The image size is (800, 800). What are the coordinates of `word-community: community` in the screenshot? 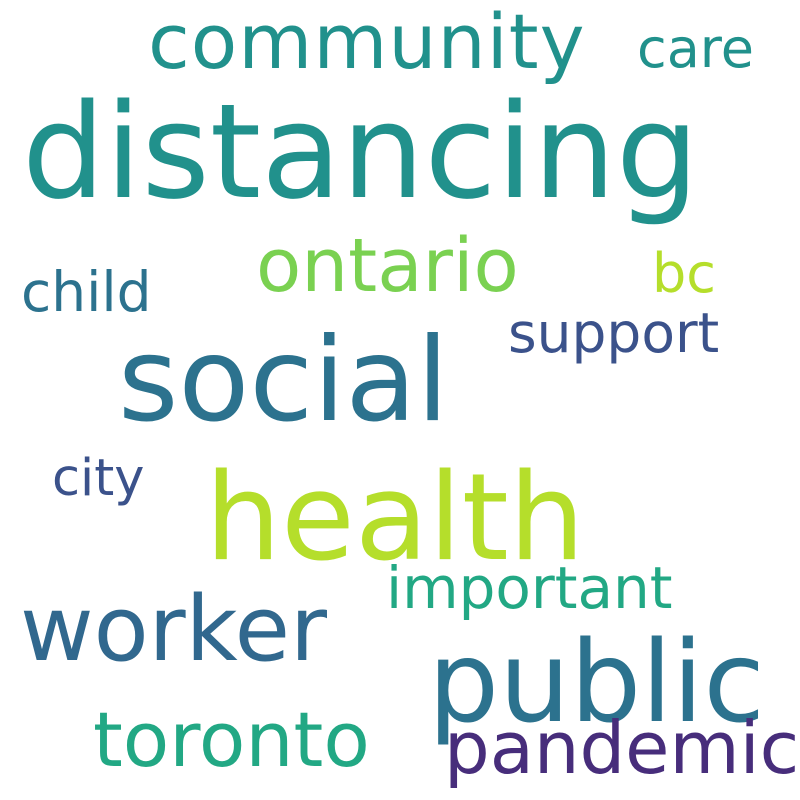 It's located at (367, 43).